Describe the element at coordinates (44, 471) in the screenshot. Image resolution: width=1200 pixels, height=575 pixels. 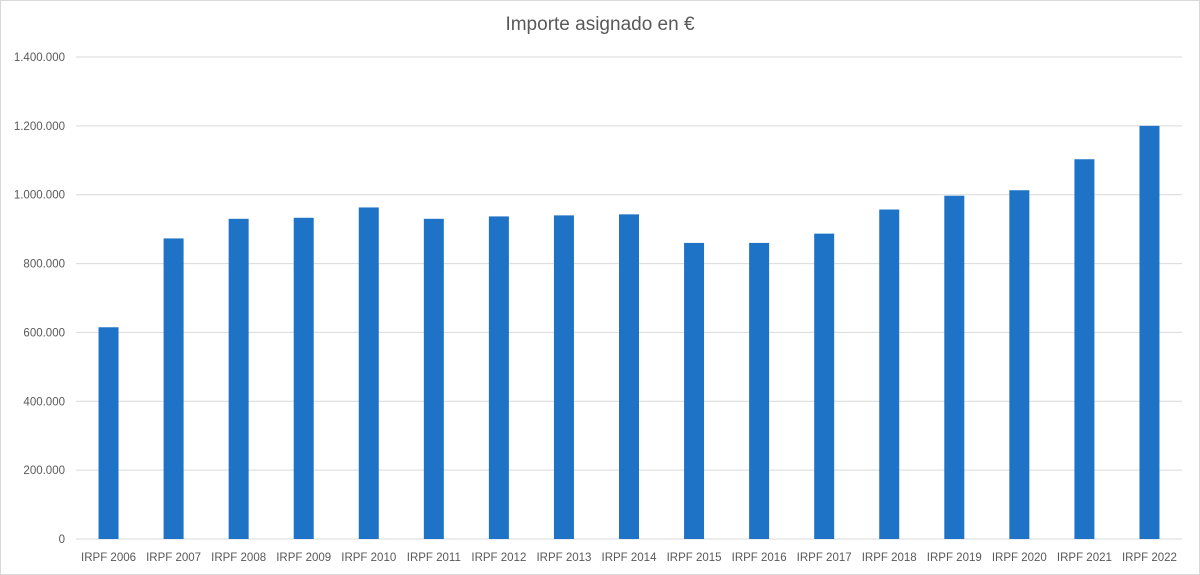
I see `y-tick-label: 200.000` at that location.